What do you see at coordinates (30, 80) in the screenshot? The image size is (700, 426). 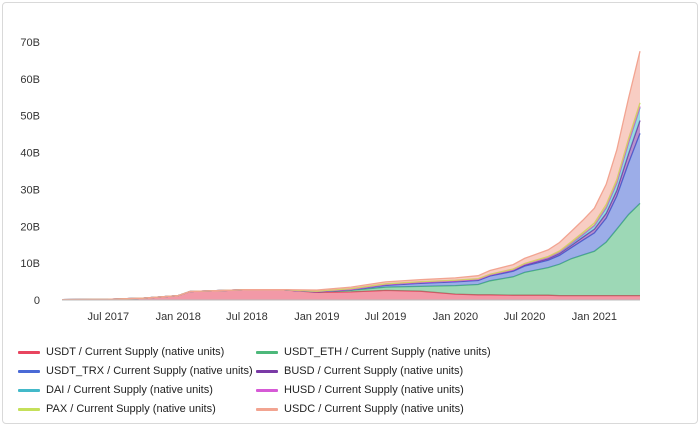 I see `y-tick-label: 60B` at bounding box center [30, 80].